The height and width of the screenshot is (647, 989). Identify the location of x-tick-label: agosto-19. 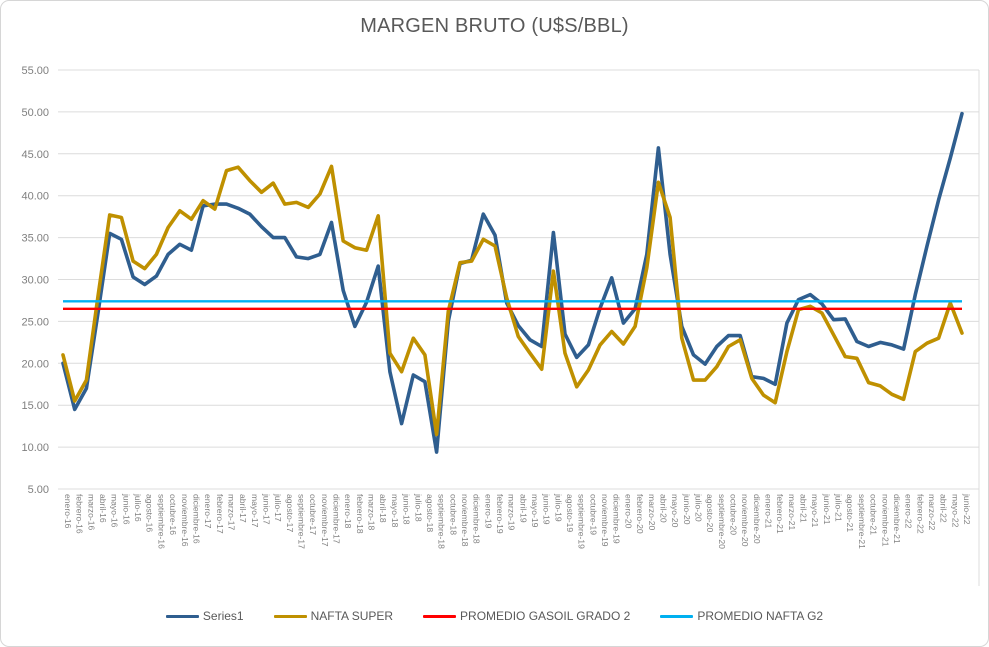
(570, 513).